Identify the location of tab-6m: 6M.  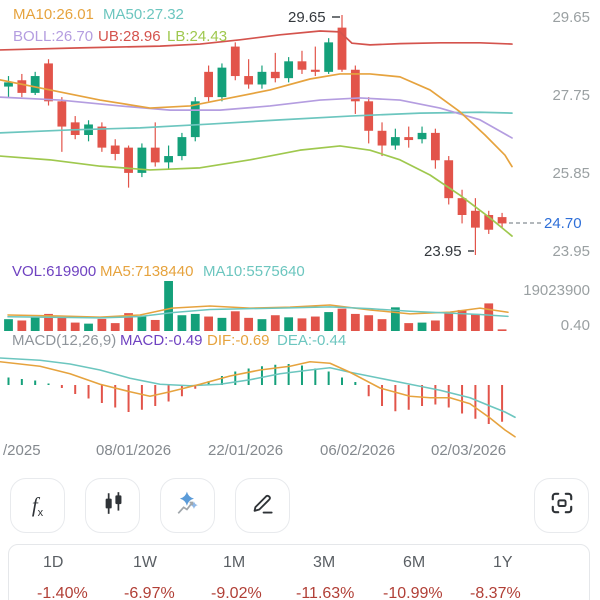
(414, 562).